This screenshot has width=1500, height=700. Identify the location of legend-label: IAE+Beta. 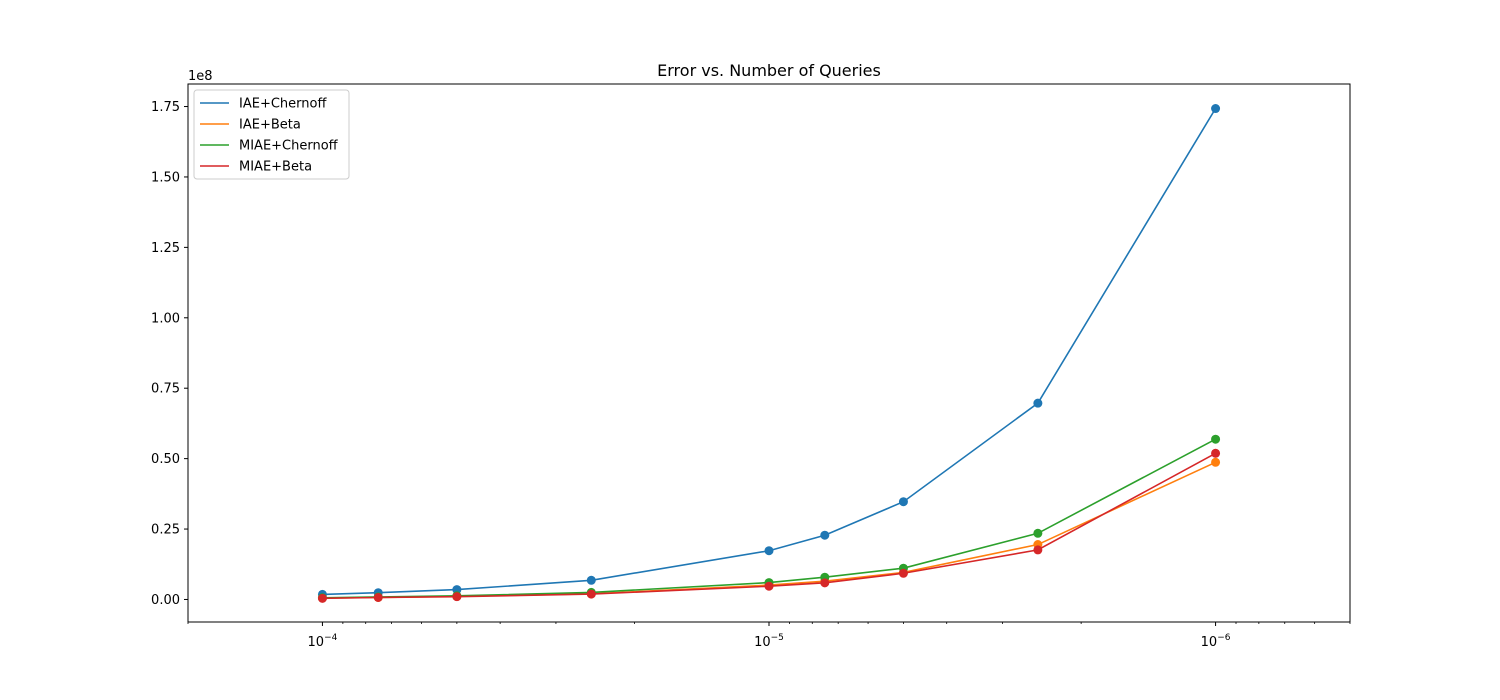
(270, 125).